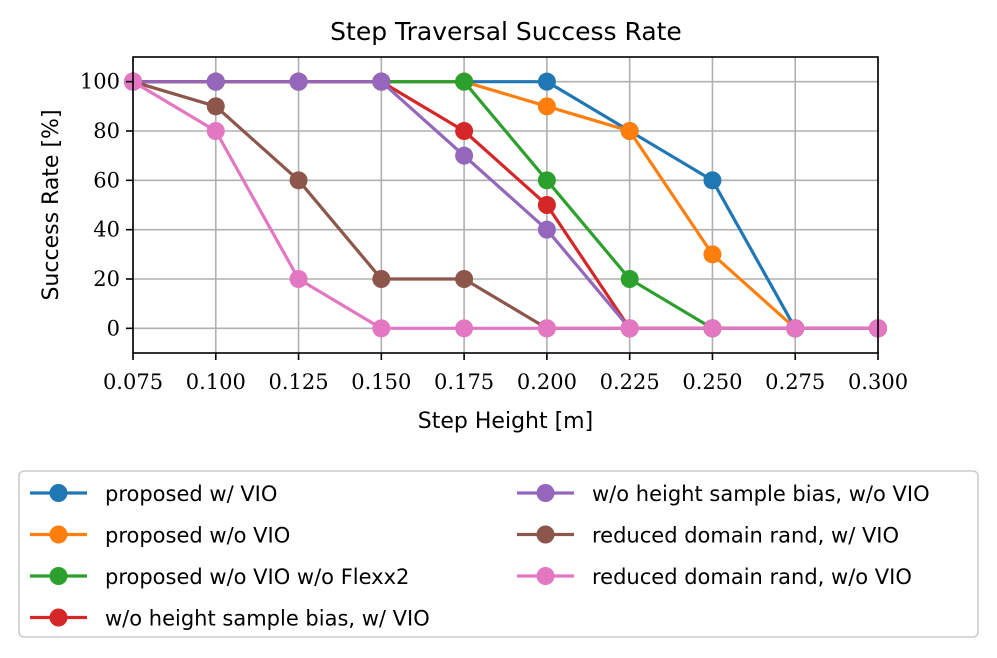 This screenshot has width=997, height=658. I want to click on legend-label: proposed w/o VIO w/o Flexx2, so click(257, 577).